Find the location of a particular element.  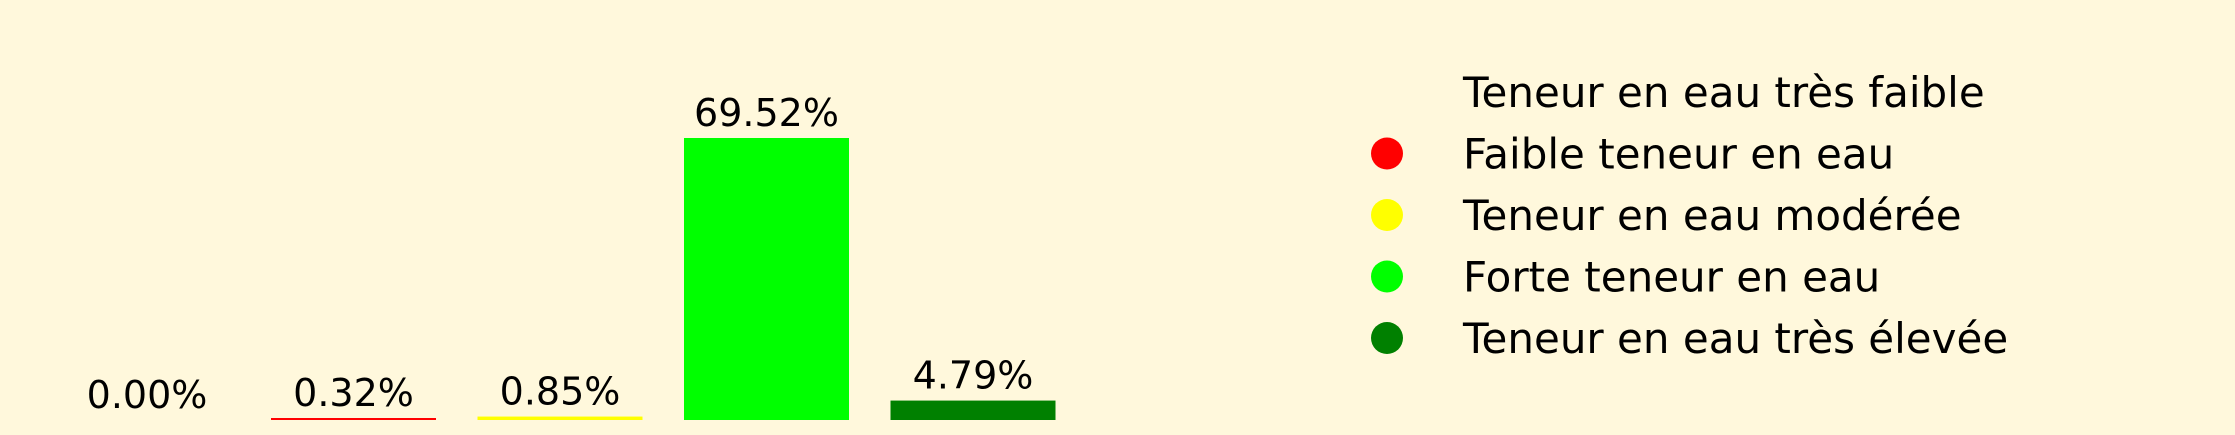

legend-label-3: Teneur en eau modérée is located at coordinates (1712, 215).